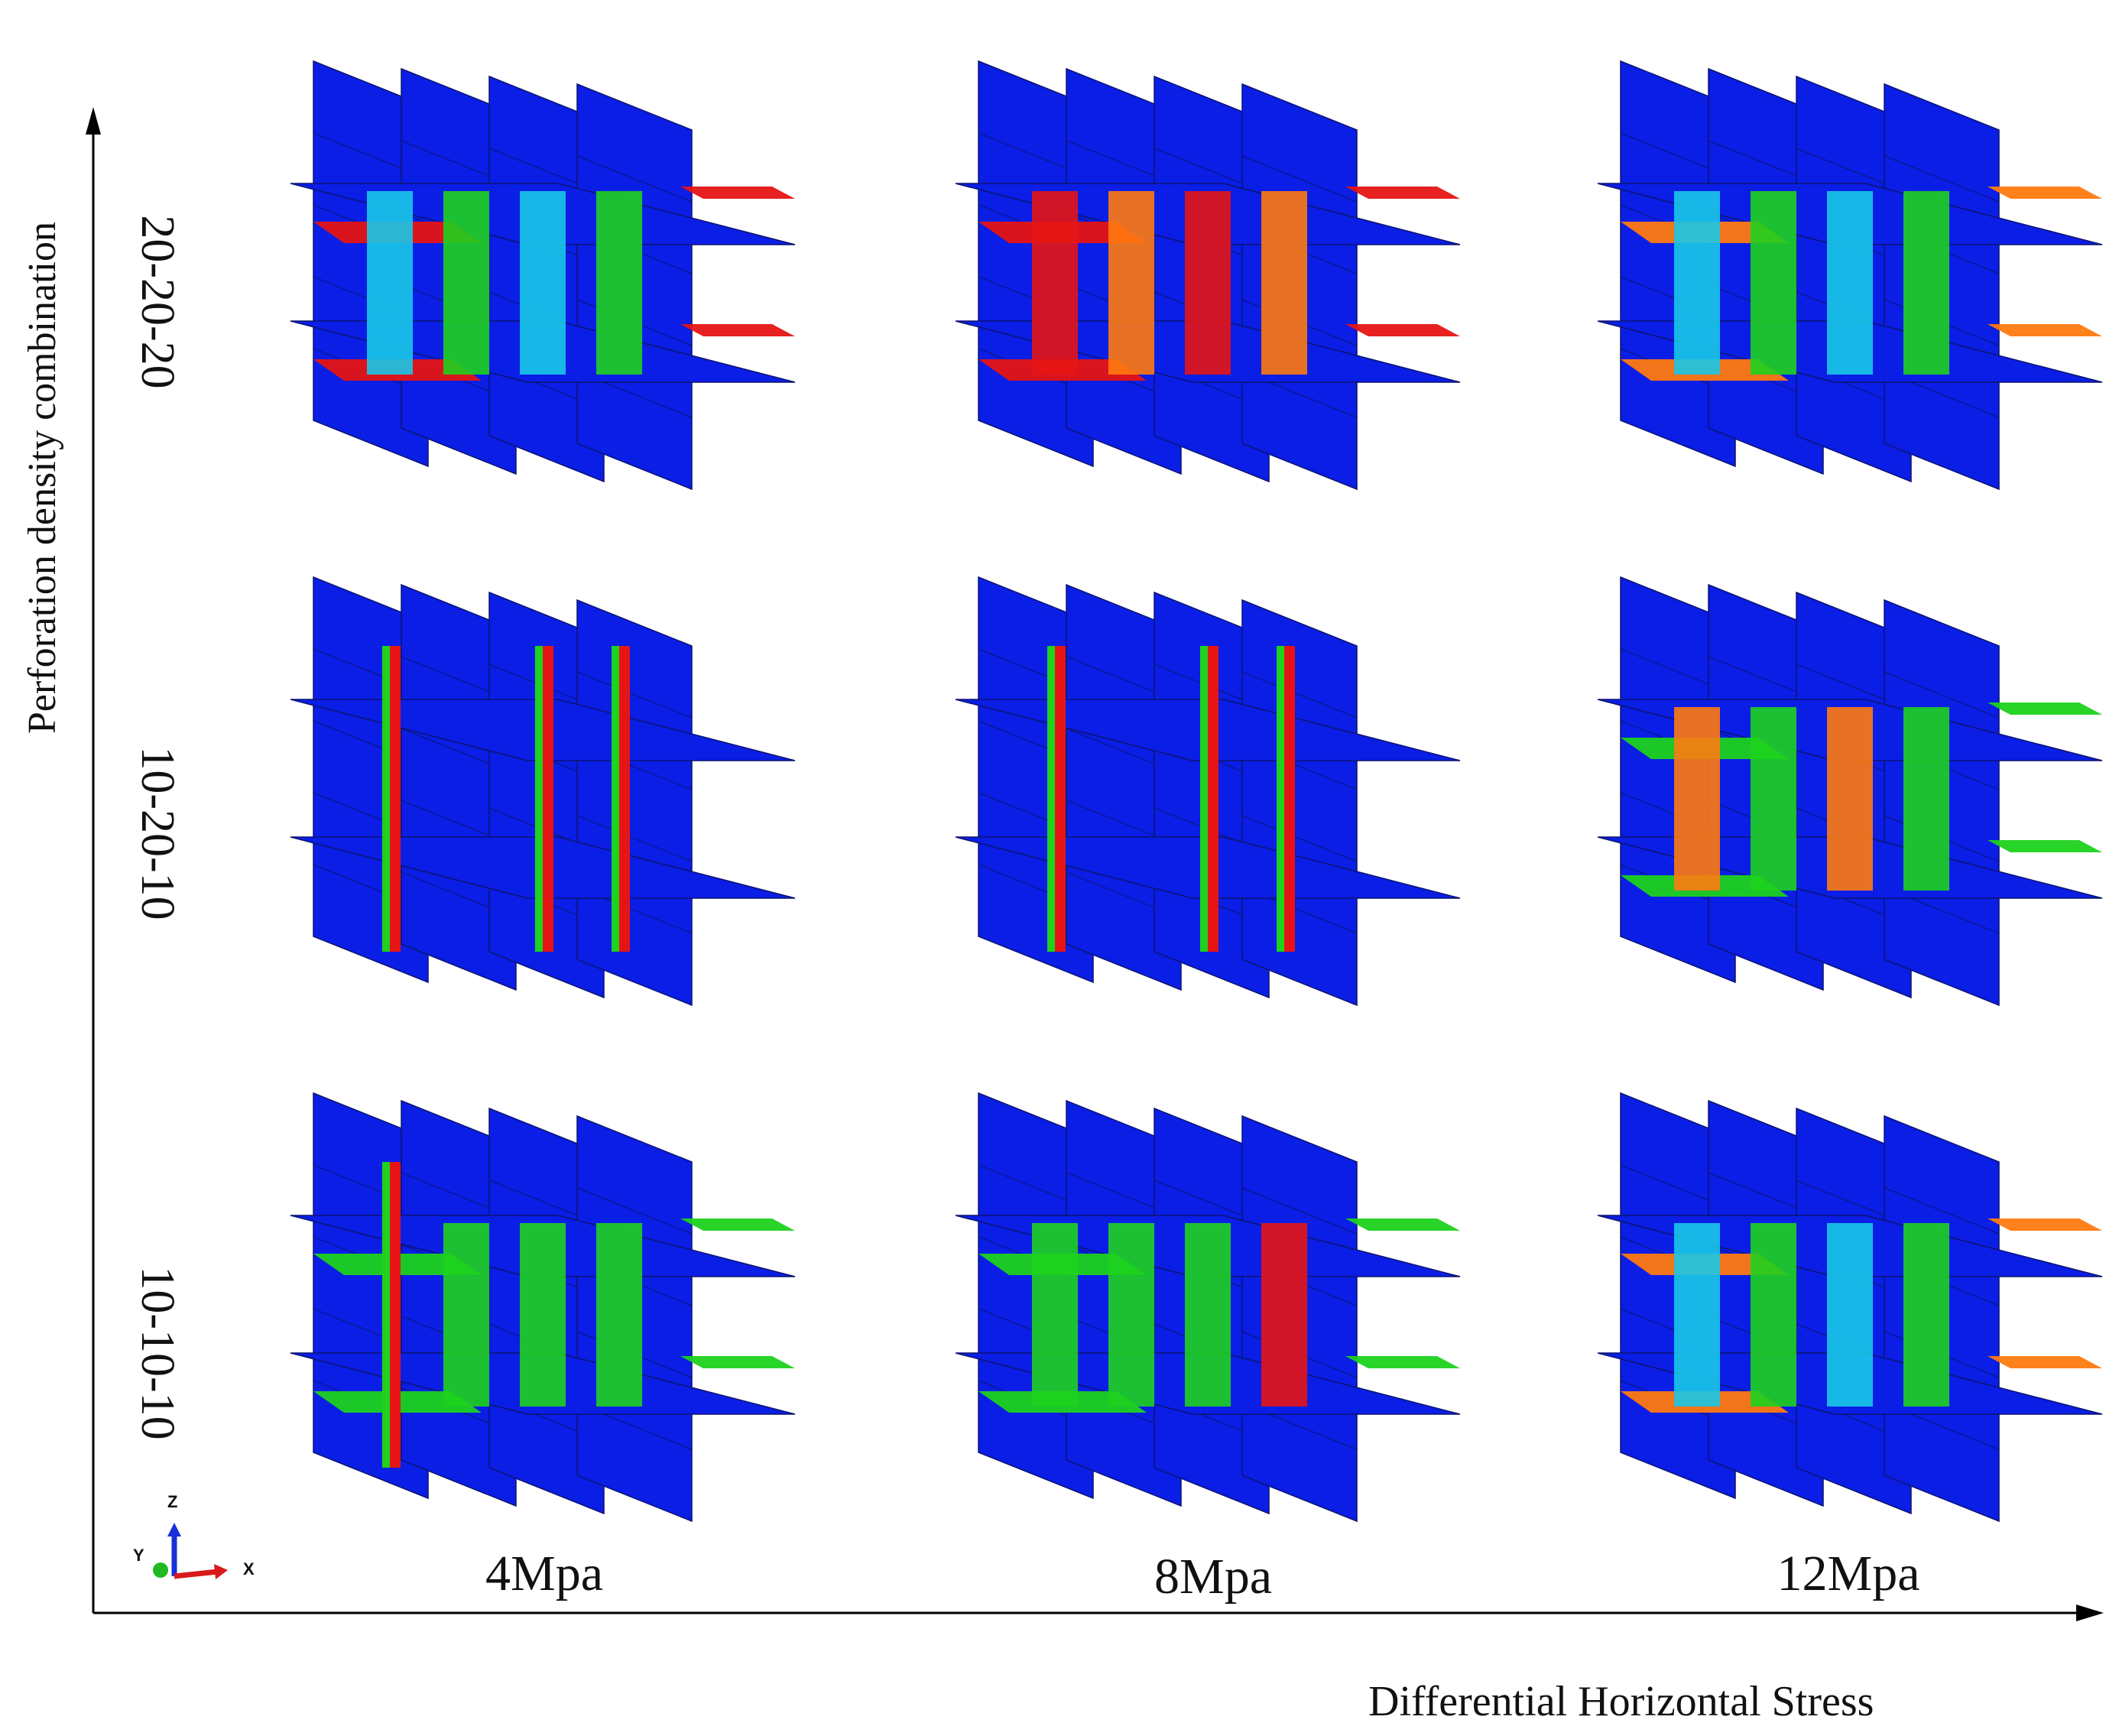  What do you see at coordinates (174, 1529) in the screenshot?
I see `triad-z-arrow` at bounding box center [174, 1529].